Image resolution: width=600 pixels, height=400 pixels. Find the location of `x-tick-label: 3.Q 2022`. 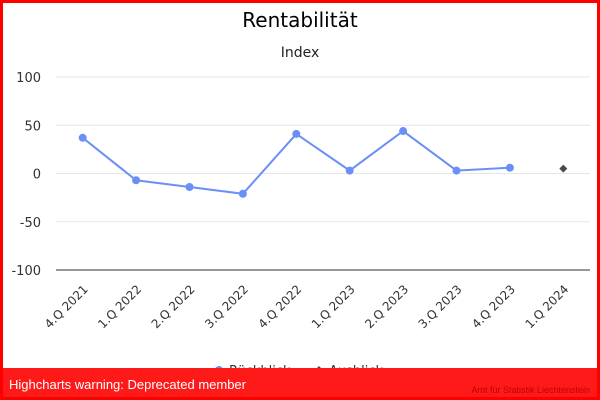

x-tick-label: 3.Q 2022 is located at coordinates (226, 306).